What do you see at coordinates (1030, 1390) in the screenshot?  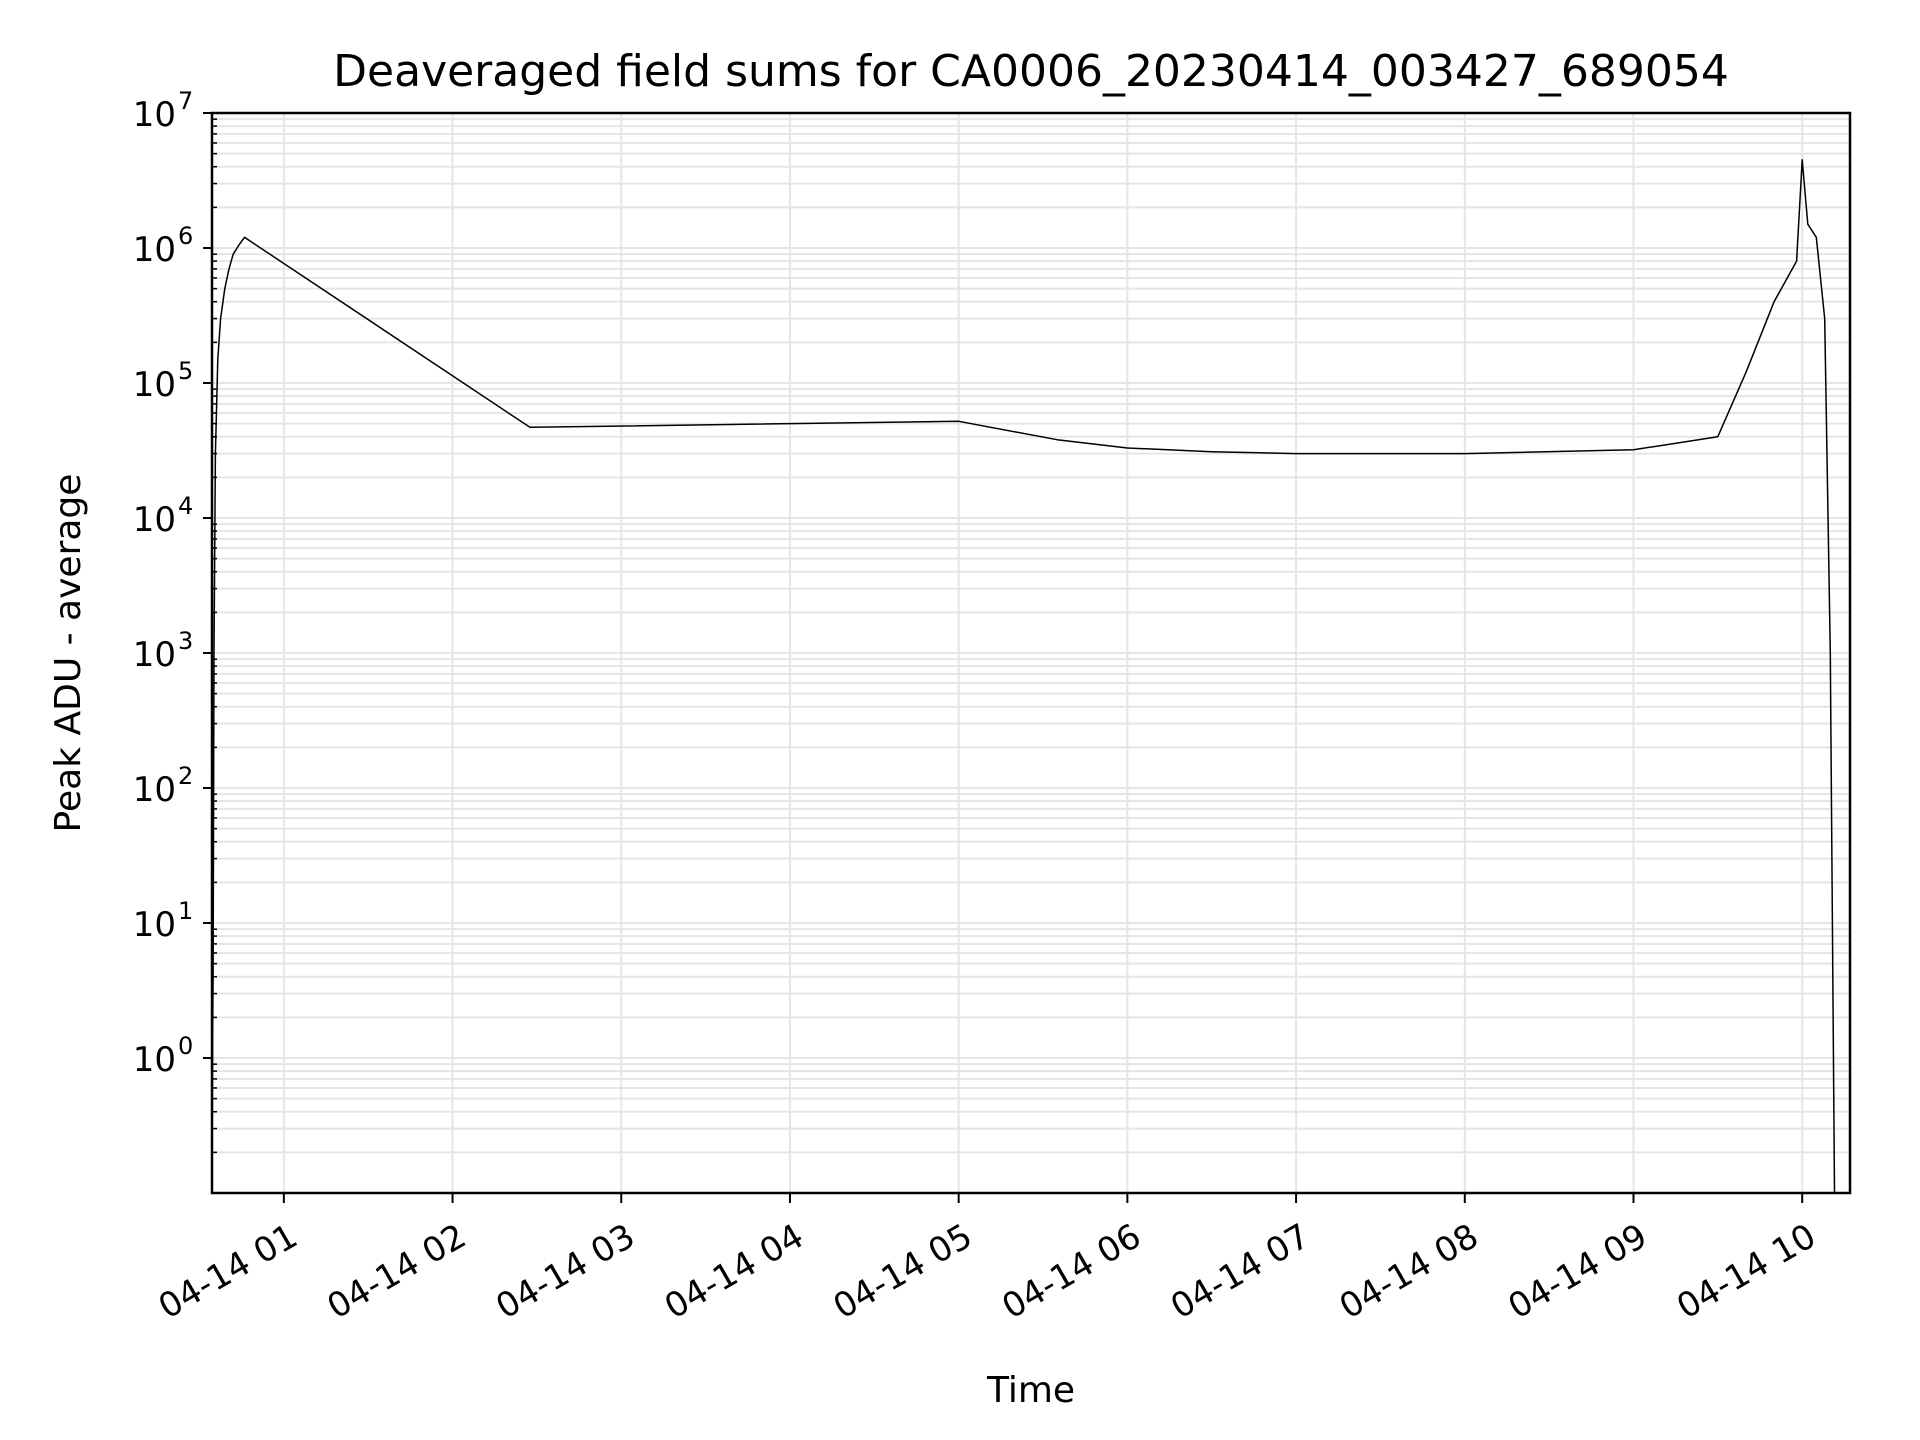 I see `x-axis-label: Time` at bounding box center [1030, 1390].